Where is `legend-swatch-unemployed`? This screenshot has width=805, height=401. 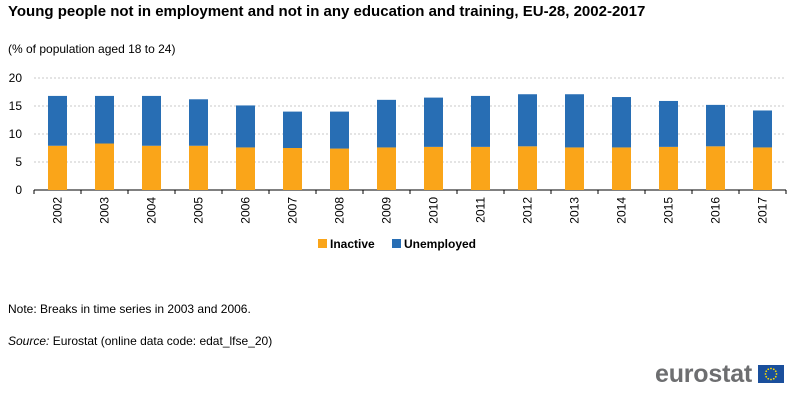 legend-swatch-unemployed is located at coordinates (396, 243).